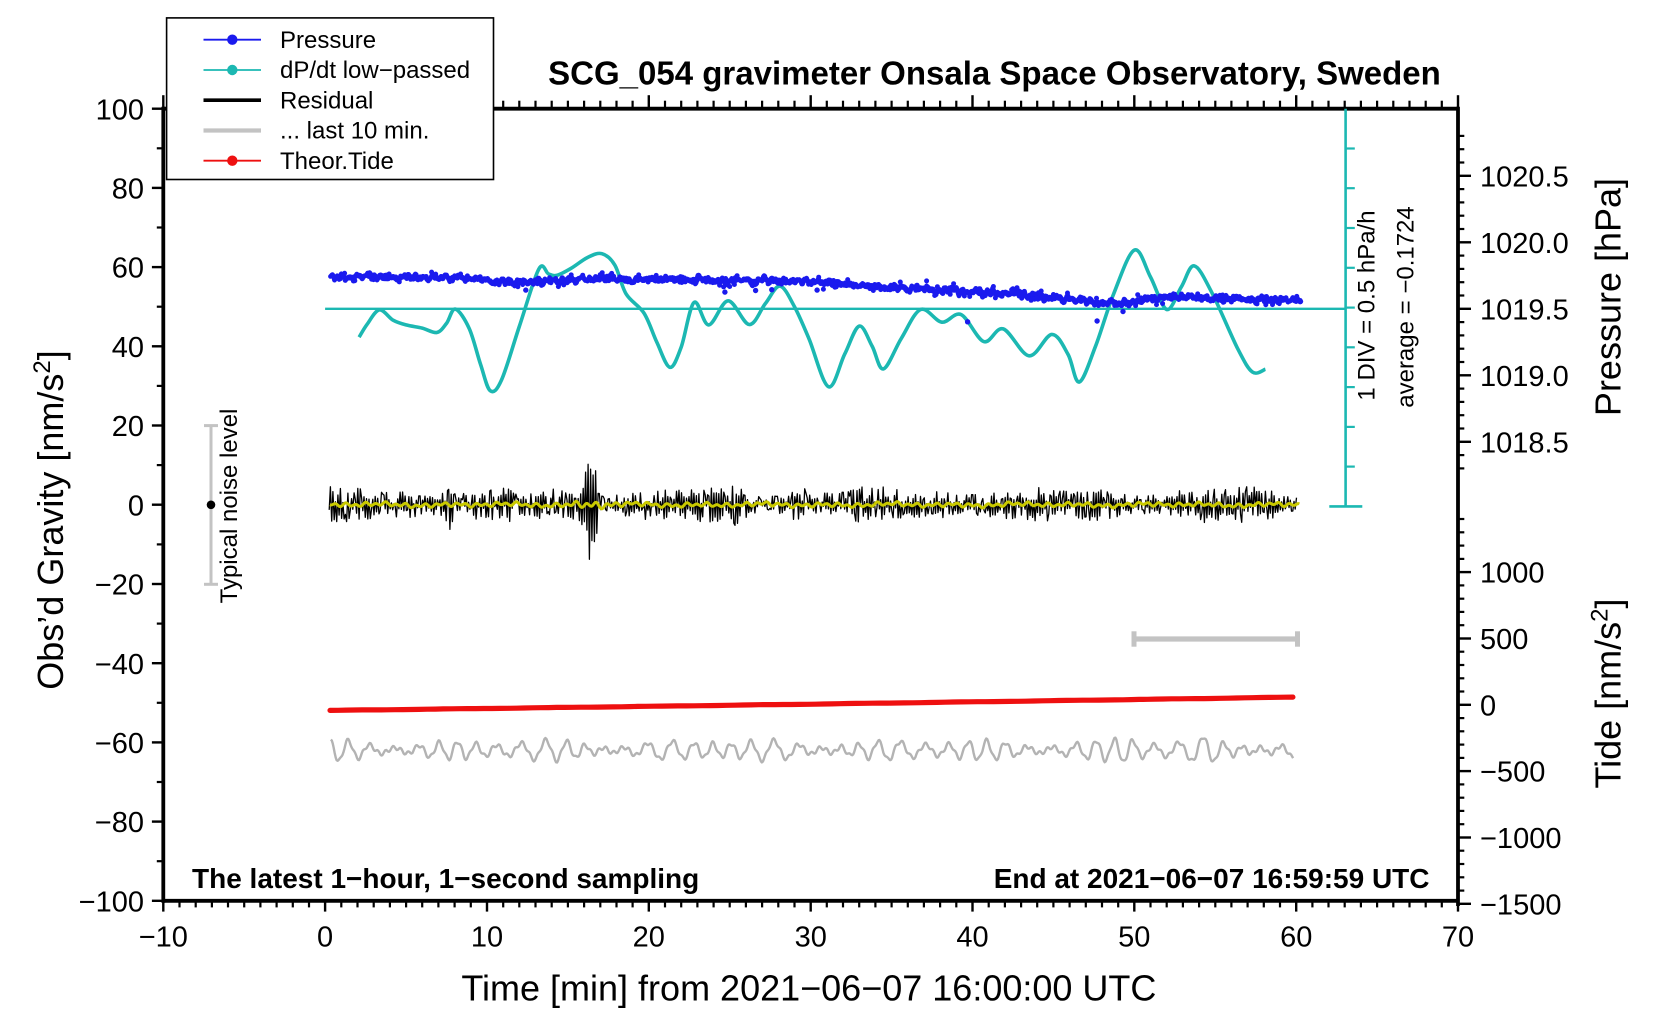 This screenshot has height=1020, width=1660. What do you see at coordinates (326, 100) in the screenshot?
I see `svg-text: Residual` at bounding box center [326, 100].